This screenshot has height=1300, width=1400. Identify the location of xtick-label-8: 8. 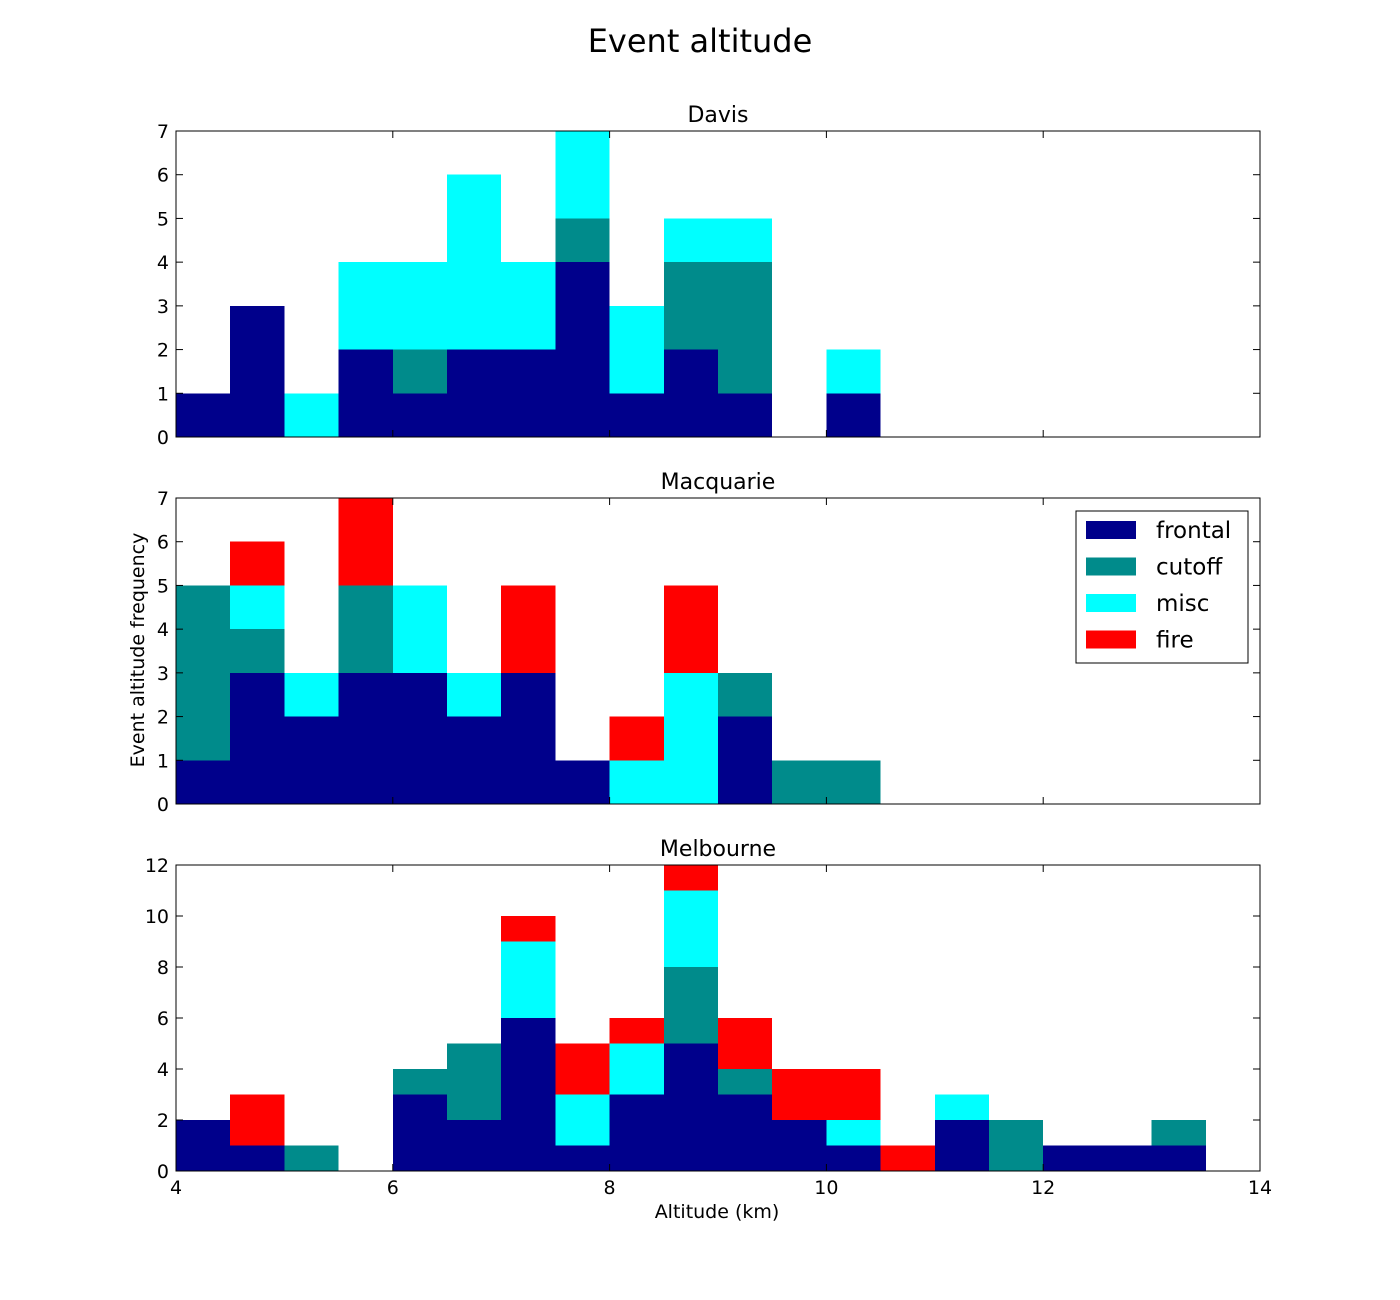
(610, 1188).